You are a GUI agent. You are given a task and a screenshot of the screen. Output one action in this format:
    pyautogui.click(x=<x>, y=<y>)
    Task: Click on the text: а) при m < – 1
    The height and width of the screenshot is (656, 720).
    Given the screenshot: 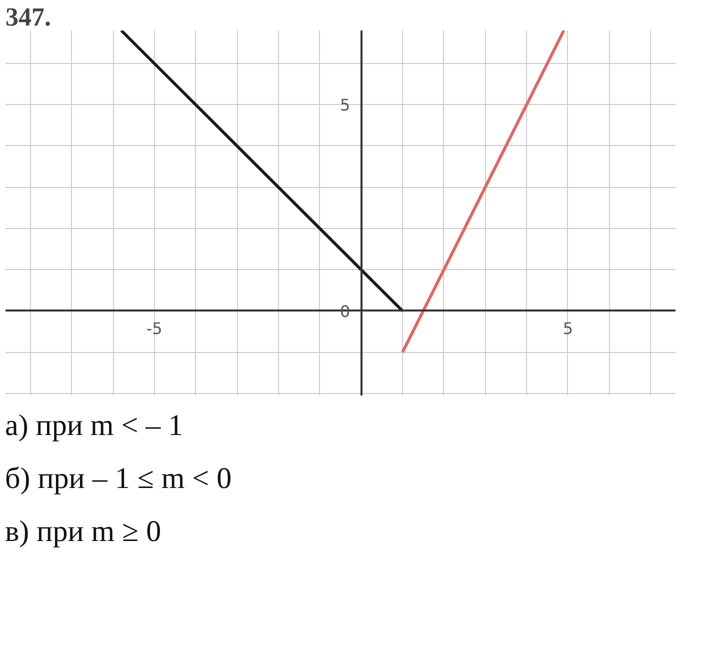 What is the action you would take?
    pyautogui.click(x=94, y=426)
    